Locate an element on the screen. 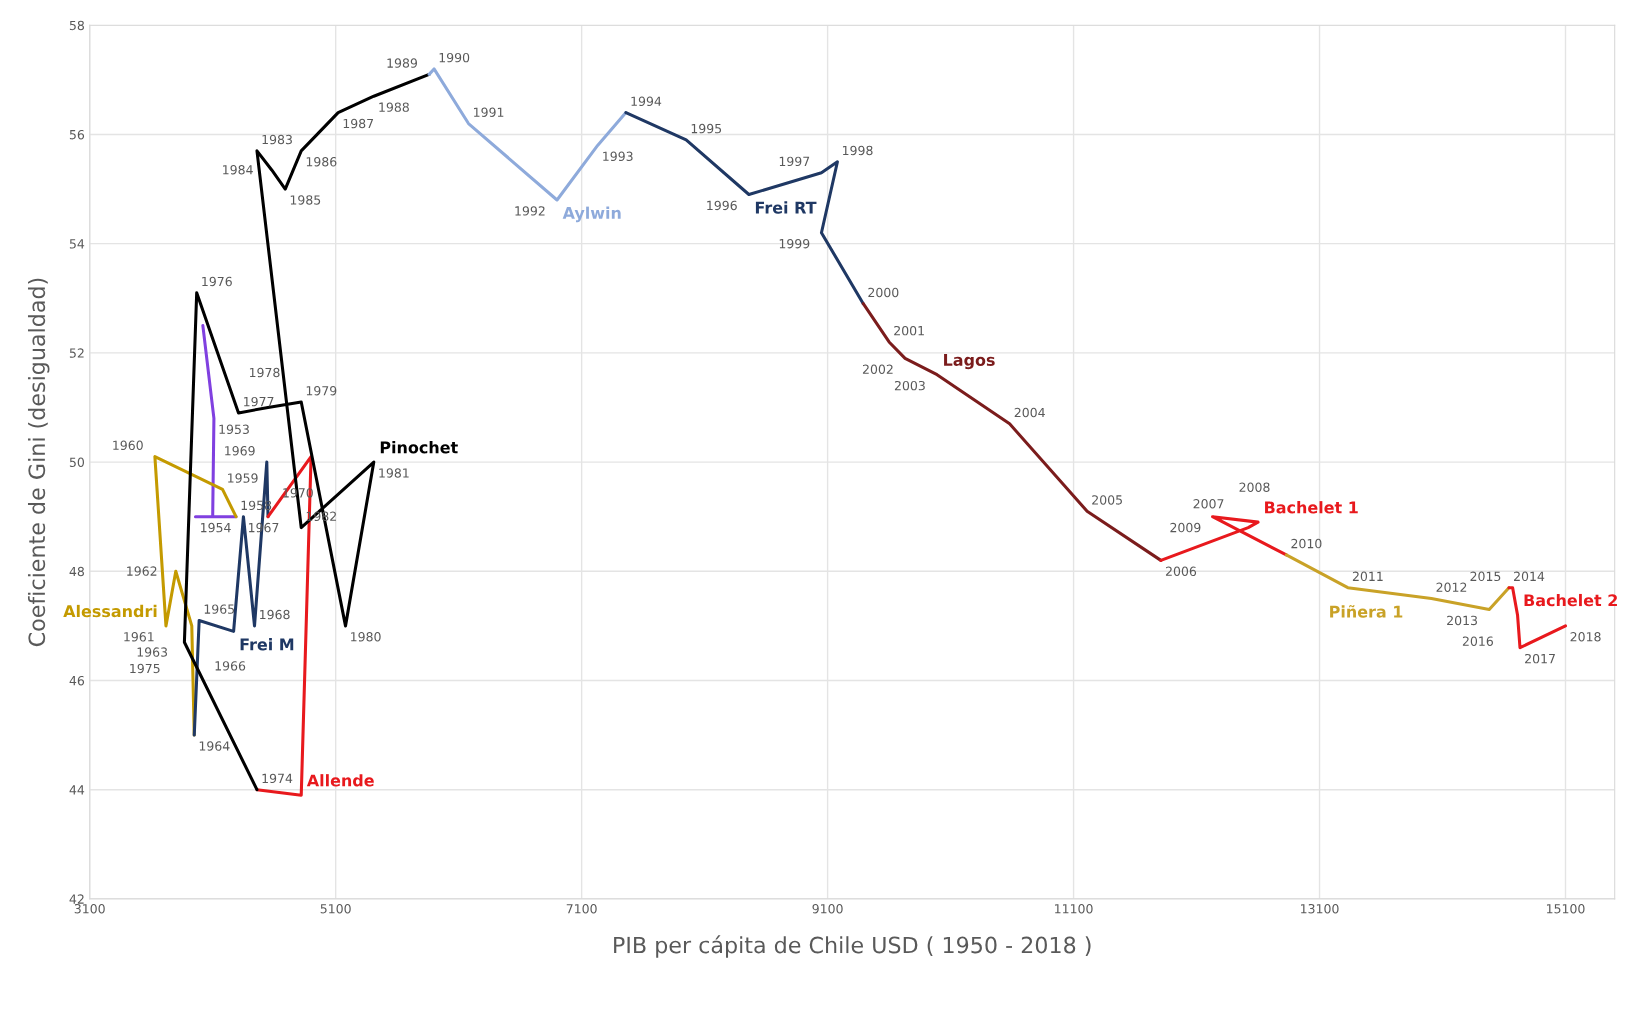 The height and width of the screenshot is (1010, 1631). annotation: 1986 is located at coordinates (321, 162).